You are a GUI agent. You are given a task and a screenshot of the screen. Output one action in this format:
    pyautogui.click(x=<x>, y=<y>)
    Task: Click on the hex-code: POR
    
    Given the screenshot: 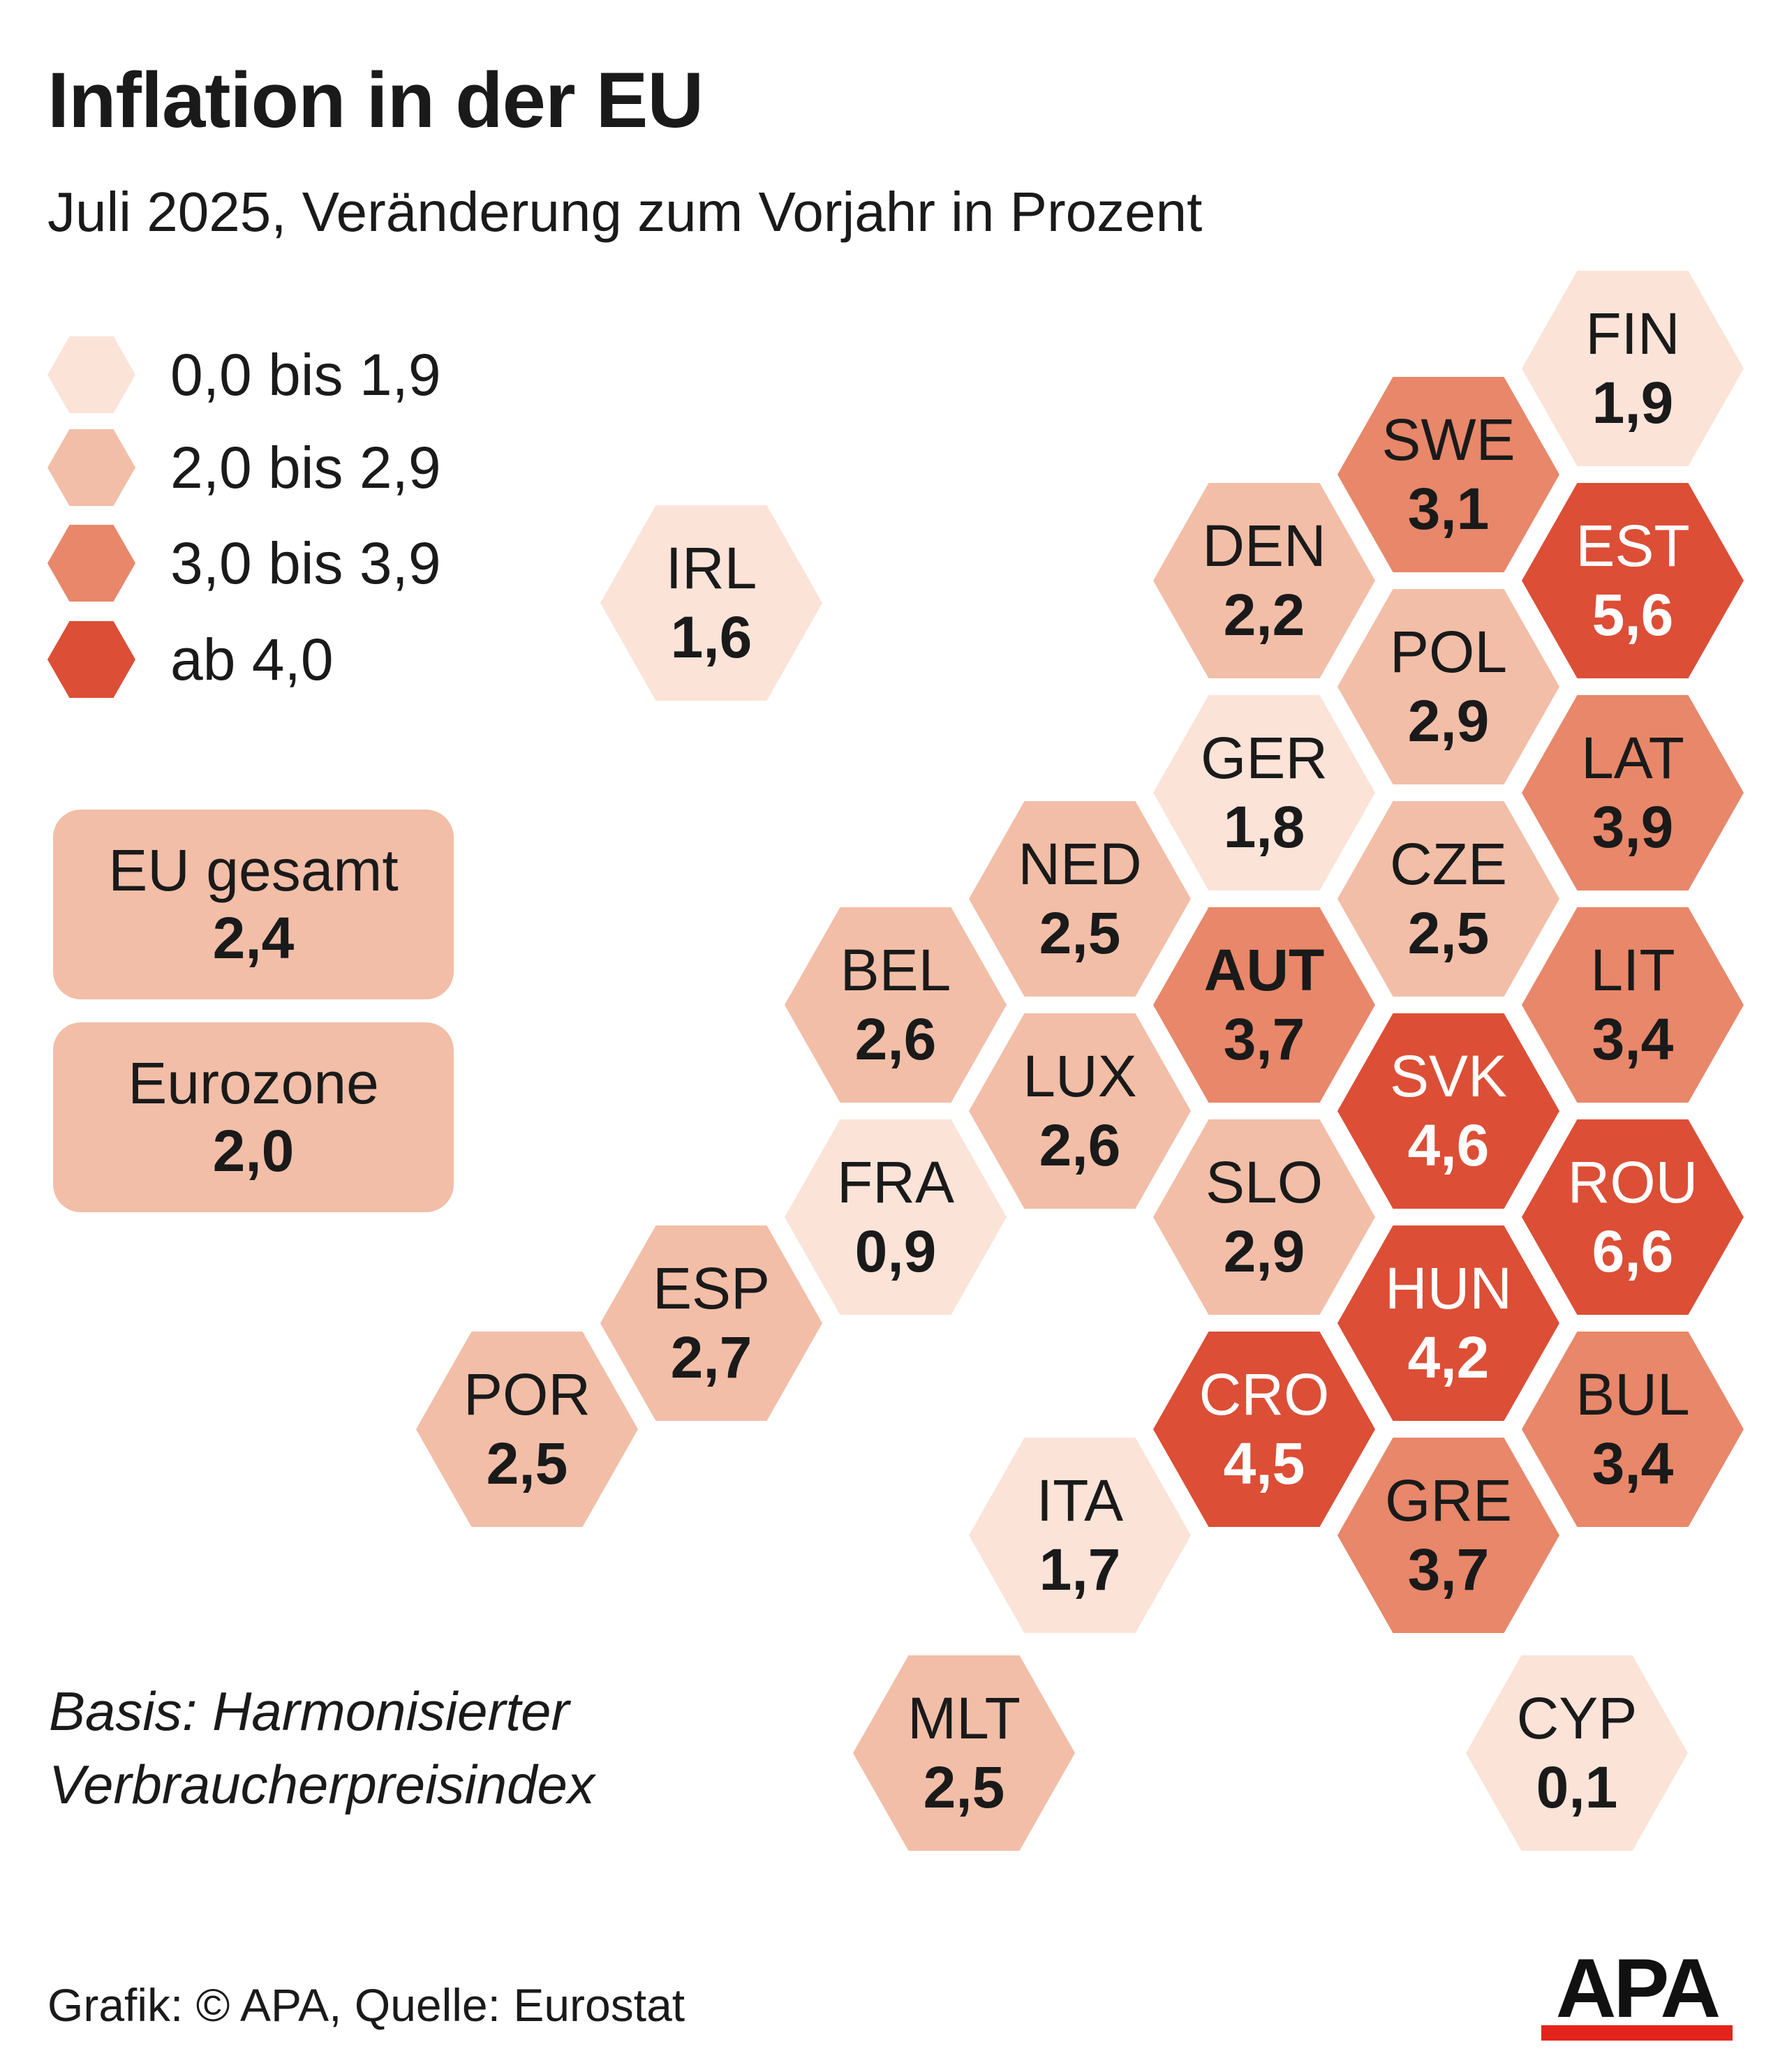 What is the action you would take?
    pyautogui.click(x=527, y=1394)
    